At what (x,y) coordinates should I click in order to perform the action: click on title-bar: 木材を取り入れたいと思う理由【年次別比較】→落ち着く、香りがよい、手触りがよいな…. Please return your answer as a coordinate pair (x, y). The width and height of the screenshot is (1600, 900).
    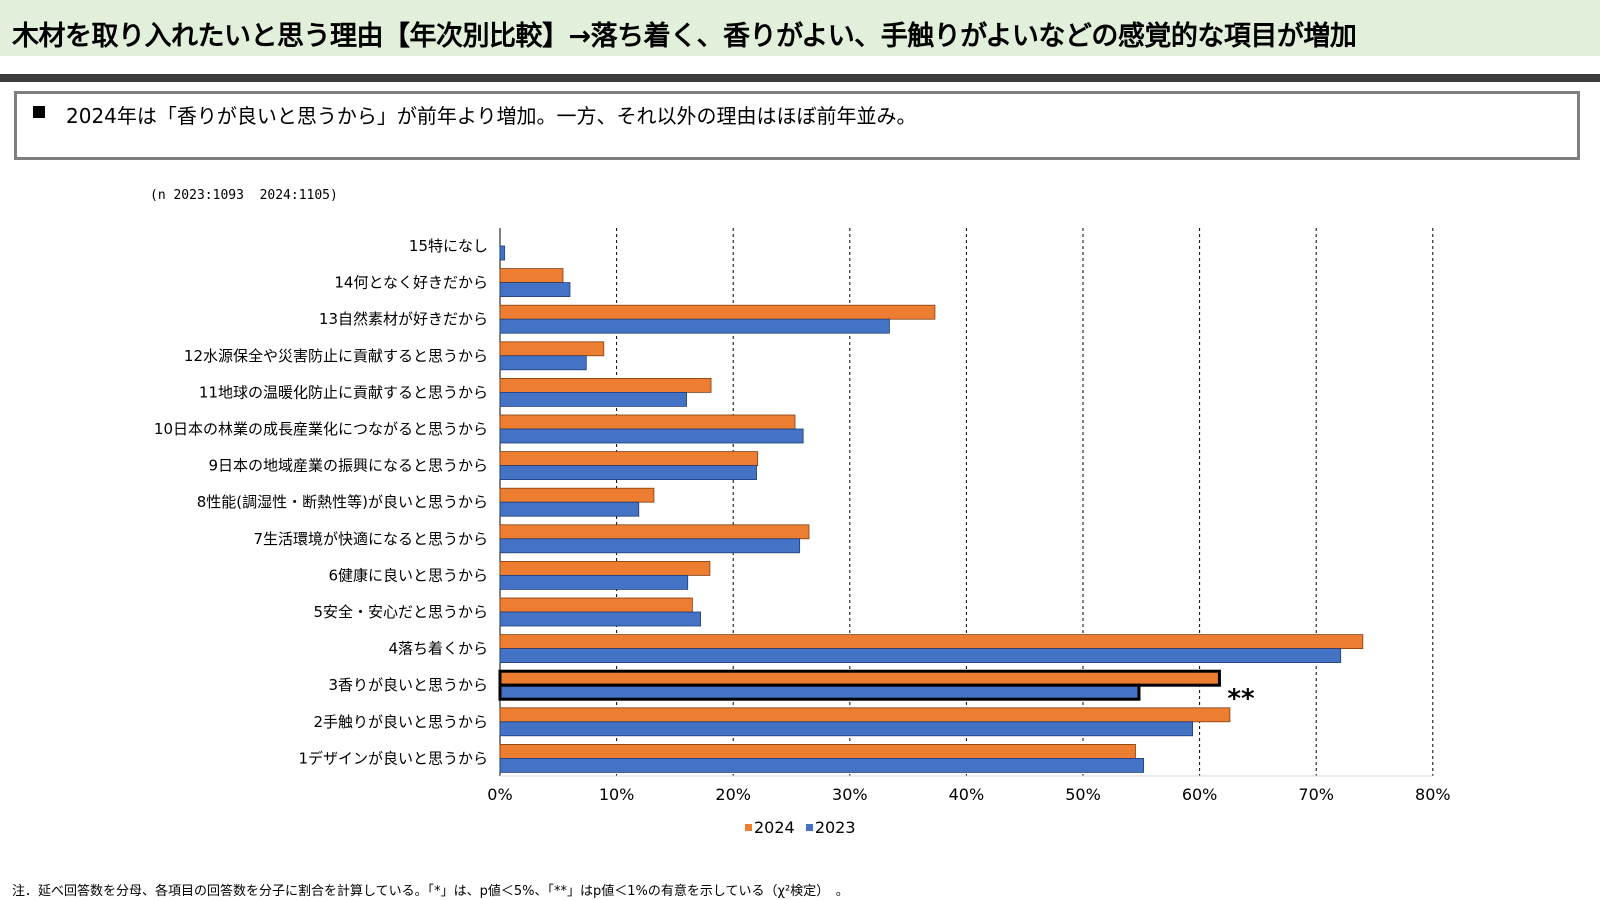
    Looking at the image, I should click on (800, 28).